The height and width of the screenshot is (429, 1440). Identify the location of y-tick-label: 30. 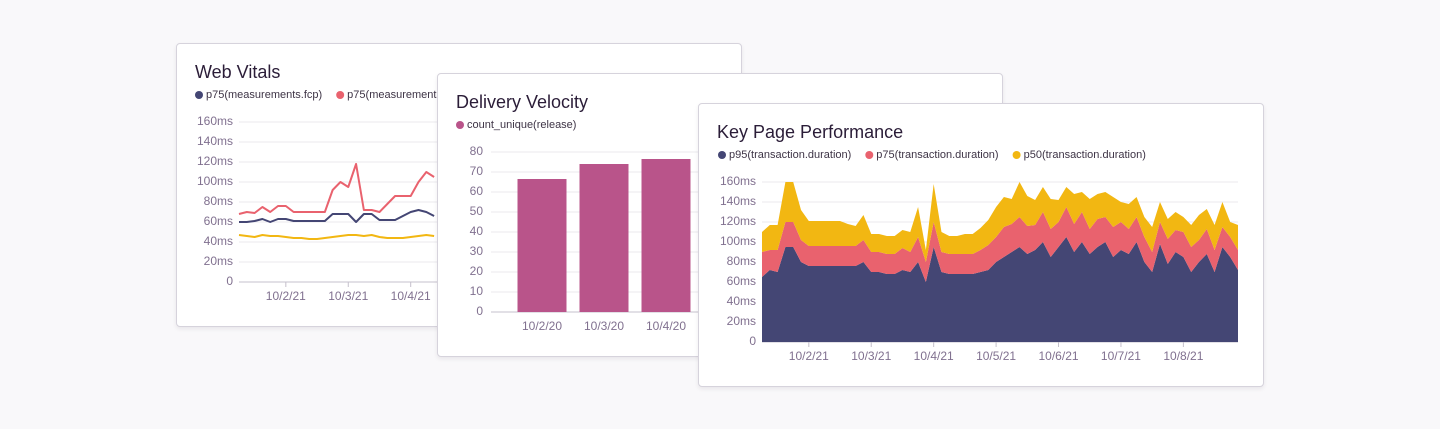
(477, 251).